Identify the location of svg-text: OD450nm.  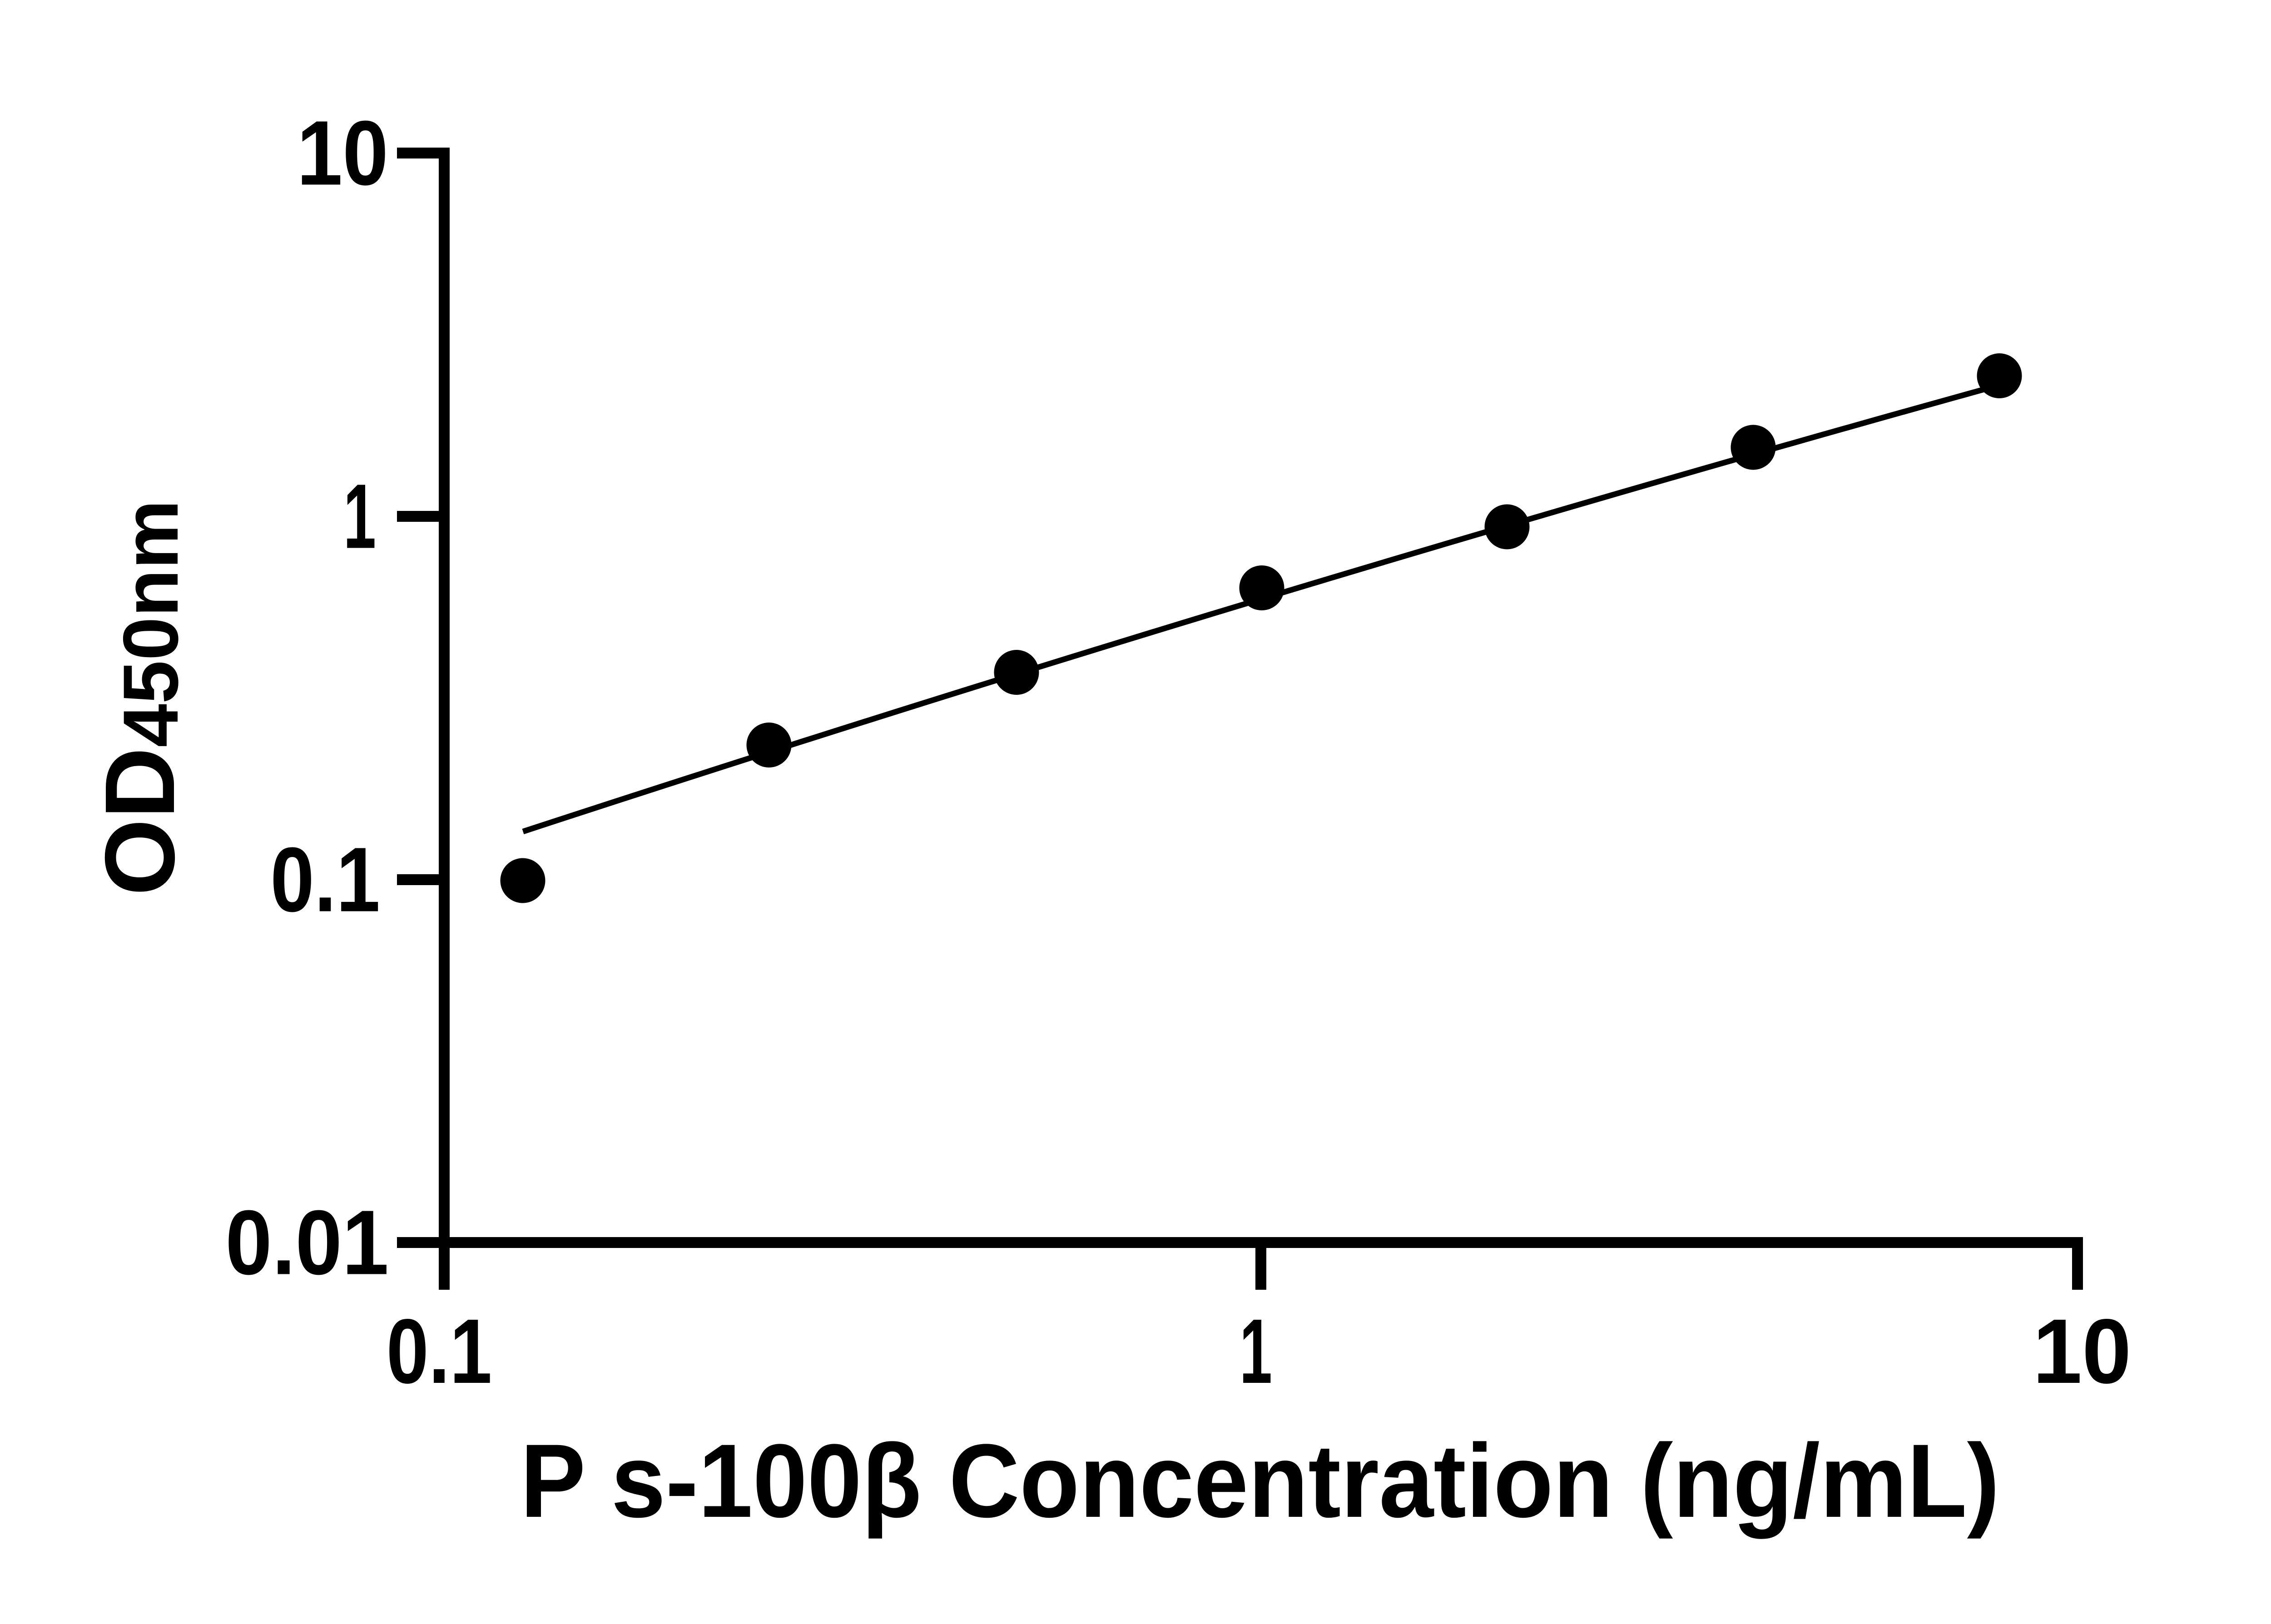
(140, 698).